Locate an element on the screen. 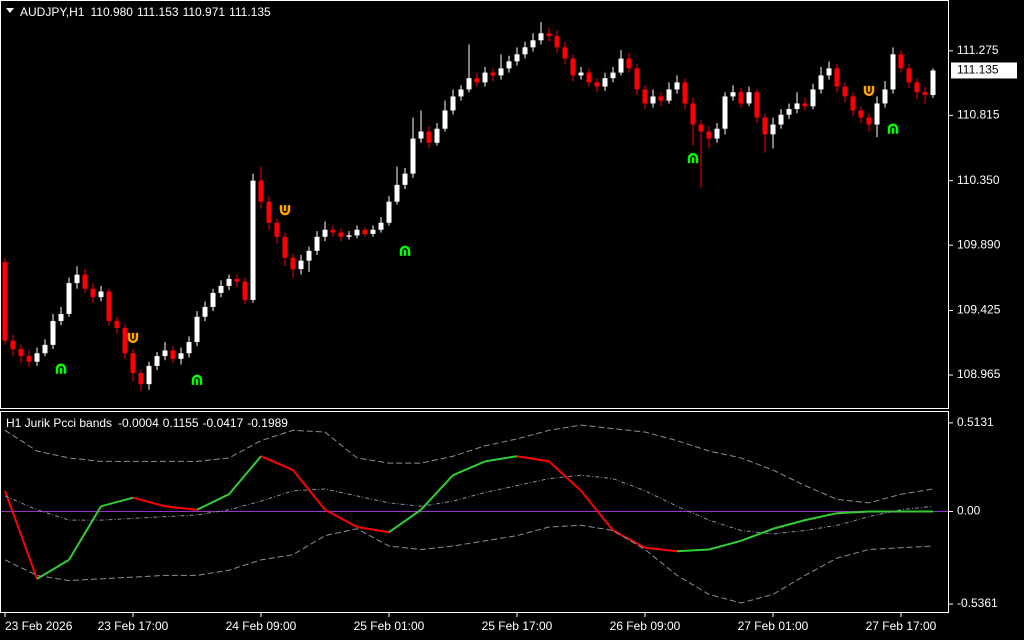 The image size is (1024, 640). header-value: 0.1155 is located at coordinates (181, 423).